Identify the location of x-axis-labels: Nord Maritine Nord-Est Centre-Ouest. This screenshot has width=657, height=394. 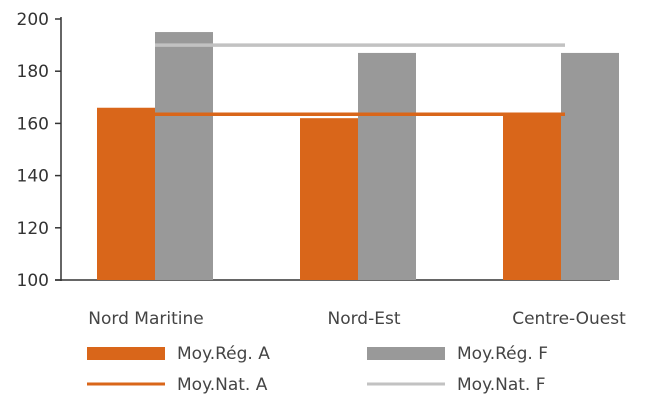
(357, 319).